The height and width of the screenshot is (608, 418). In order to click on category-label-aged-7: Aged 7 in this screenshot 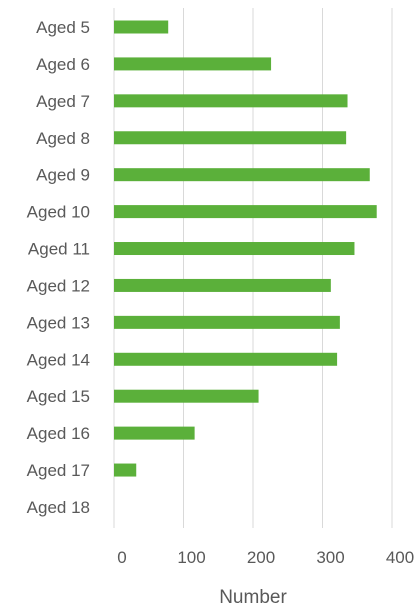, I will do `click(63, 101)`.